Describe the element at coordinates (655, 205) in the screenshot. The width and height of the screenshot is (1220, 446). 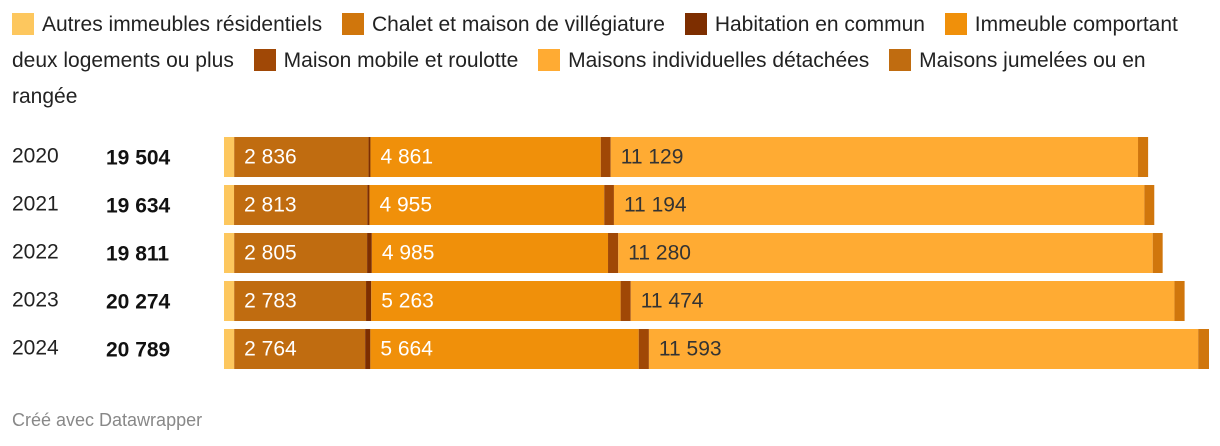
I see `value-label: 11 194` at that location.